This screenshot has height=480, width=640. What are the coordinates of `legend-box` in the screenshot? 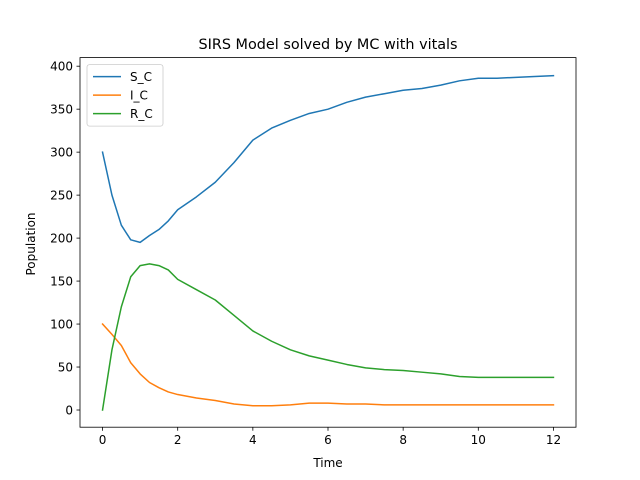 It's located at (125, 95).